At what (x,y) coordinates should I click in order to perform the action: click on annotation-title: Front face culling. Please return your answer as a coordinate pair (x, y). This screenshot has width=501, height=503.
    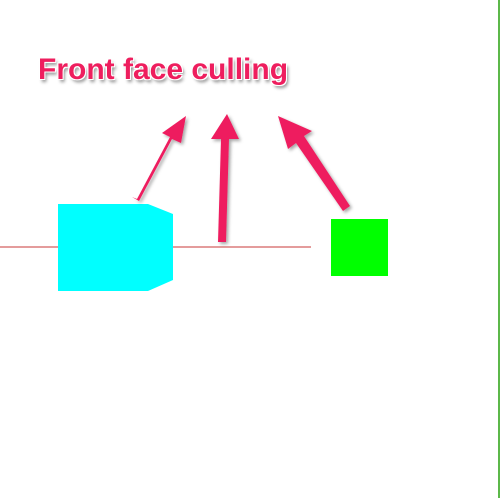
    Looking at the image, I should click on (163, 69).